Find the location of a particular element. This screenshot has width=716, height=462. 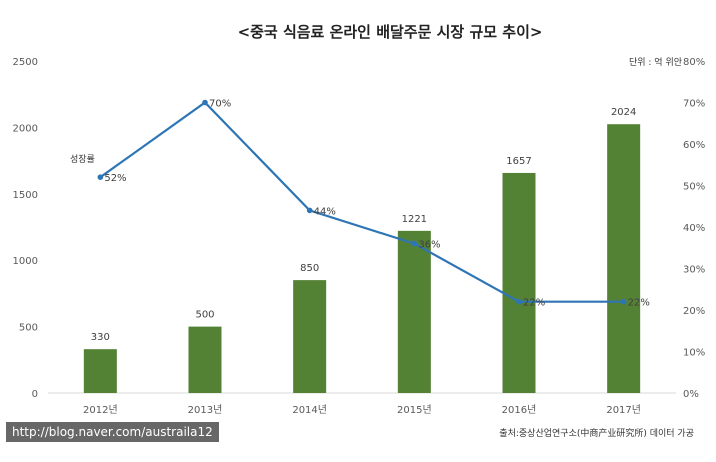

watermark: http://blog.naver.com/austraila12 is located at coordinates (112, 432).